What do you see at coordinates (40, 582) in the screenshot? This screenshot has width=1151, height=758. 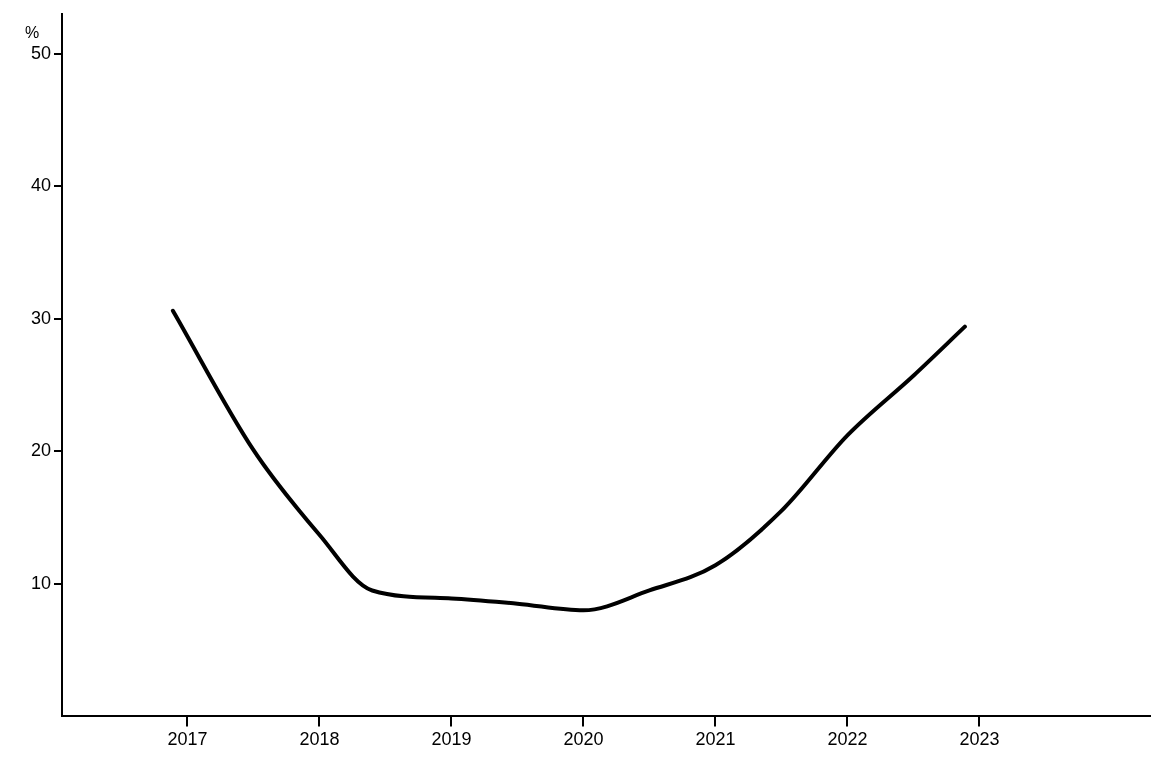 I see `y-tick-label: 10` at bounding box center [40, 582].